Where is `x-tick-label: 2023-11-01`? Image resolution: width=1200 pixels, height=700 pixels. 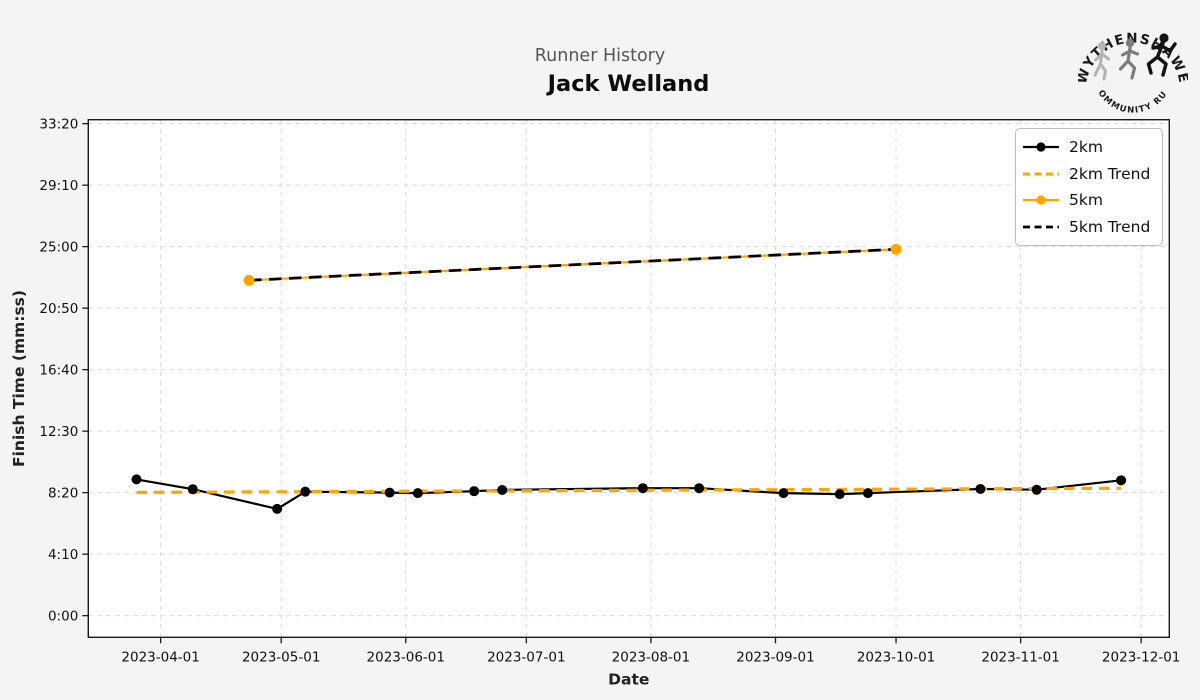
x-tick-label: 2023-11-01 is located at coordinates (1020, 657).